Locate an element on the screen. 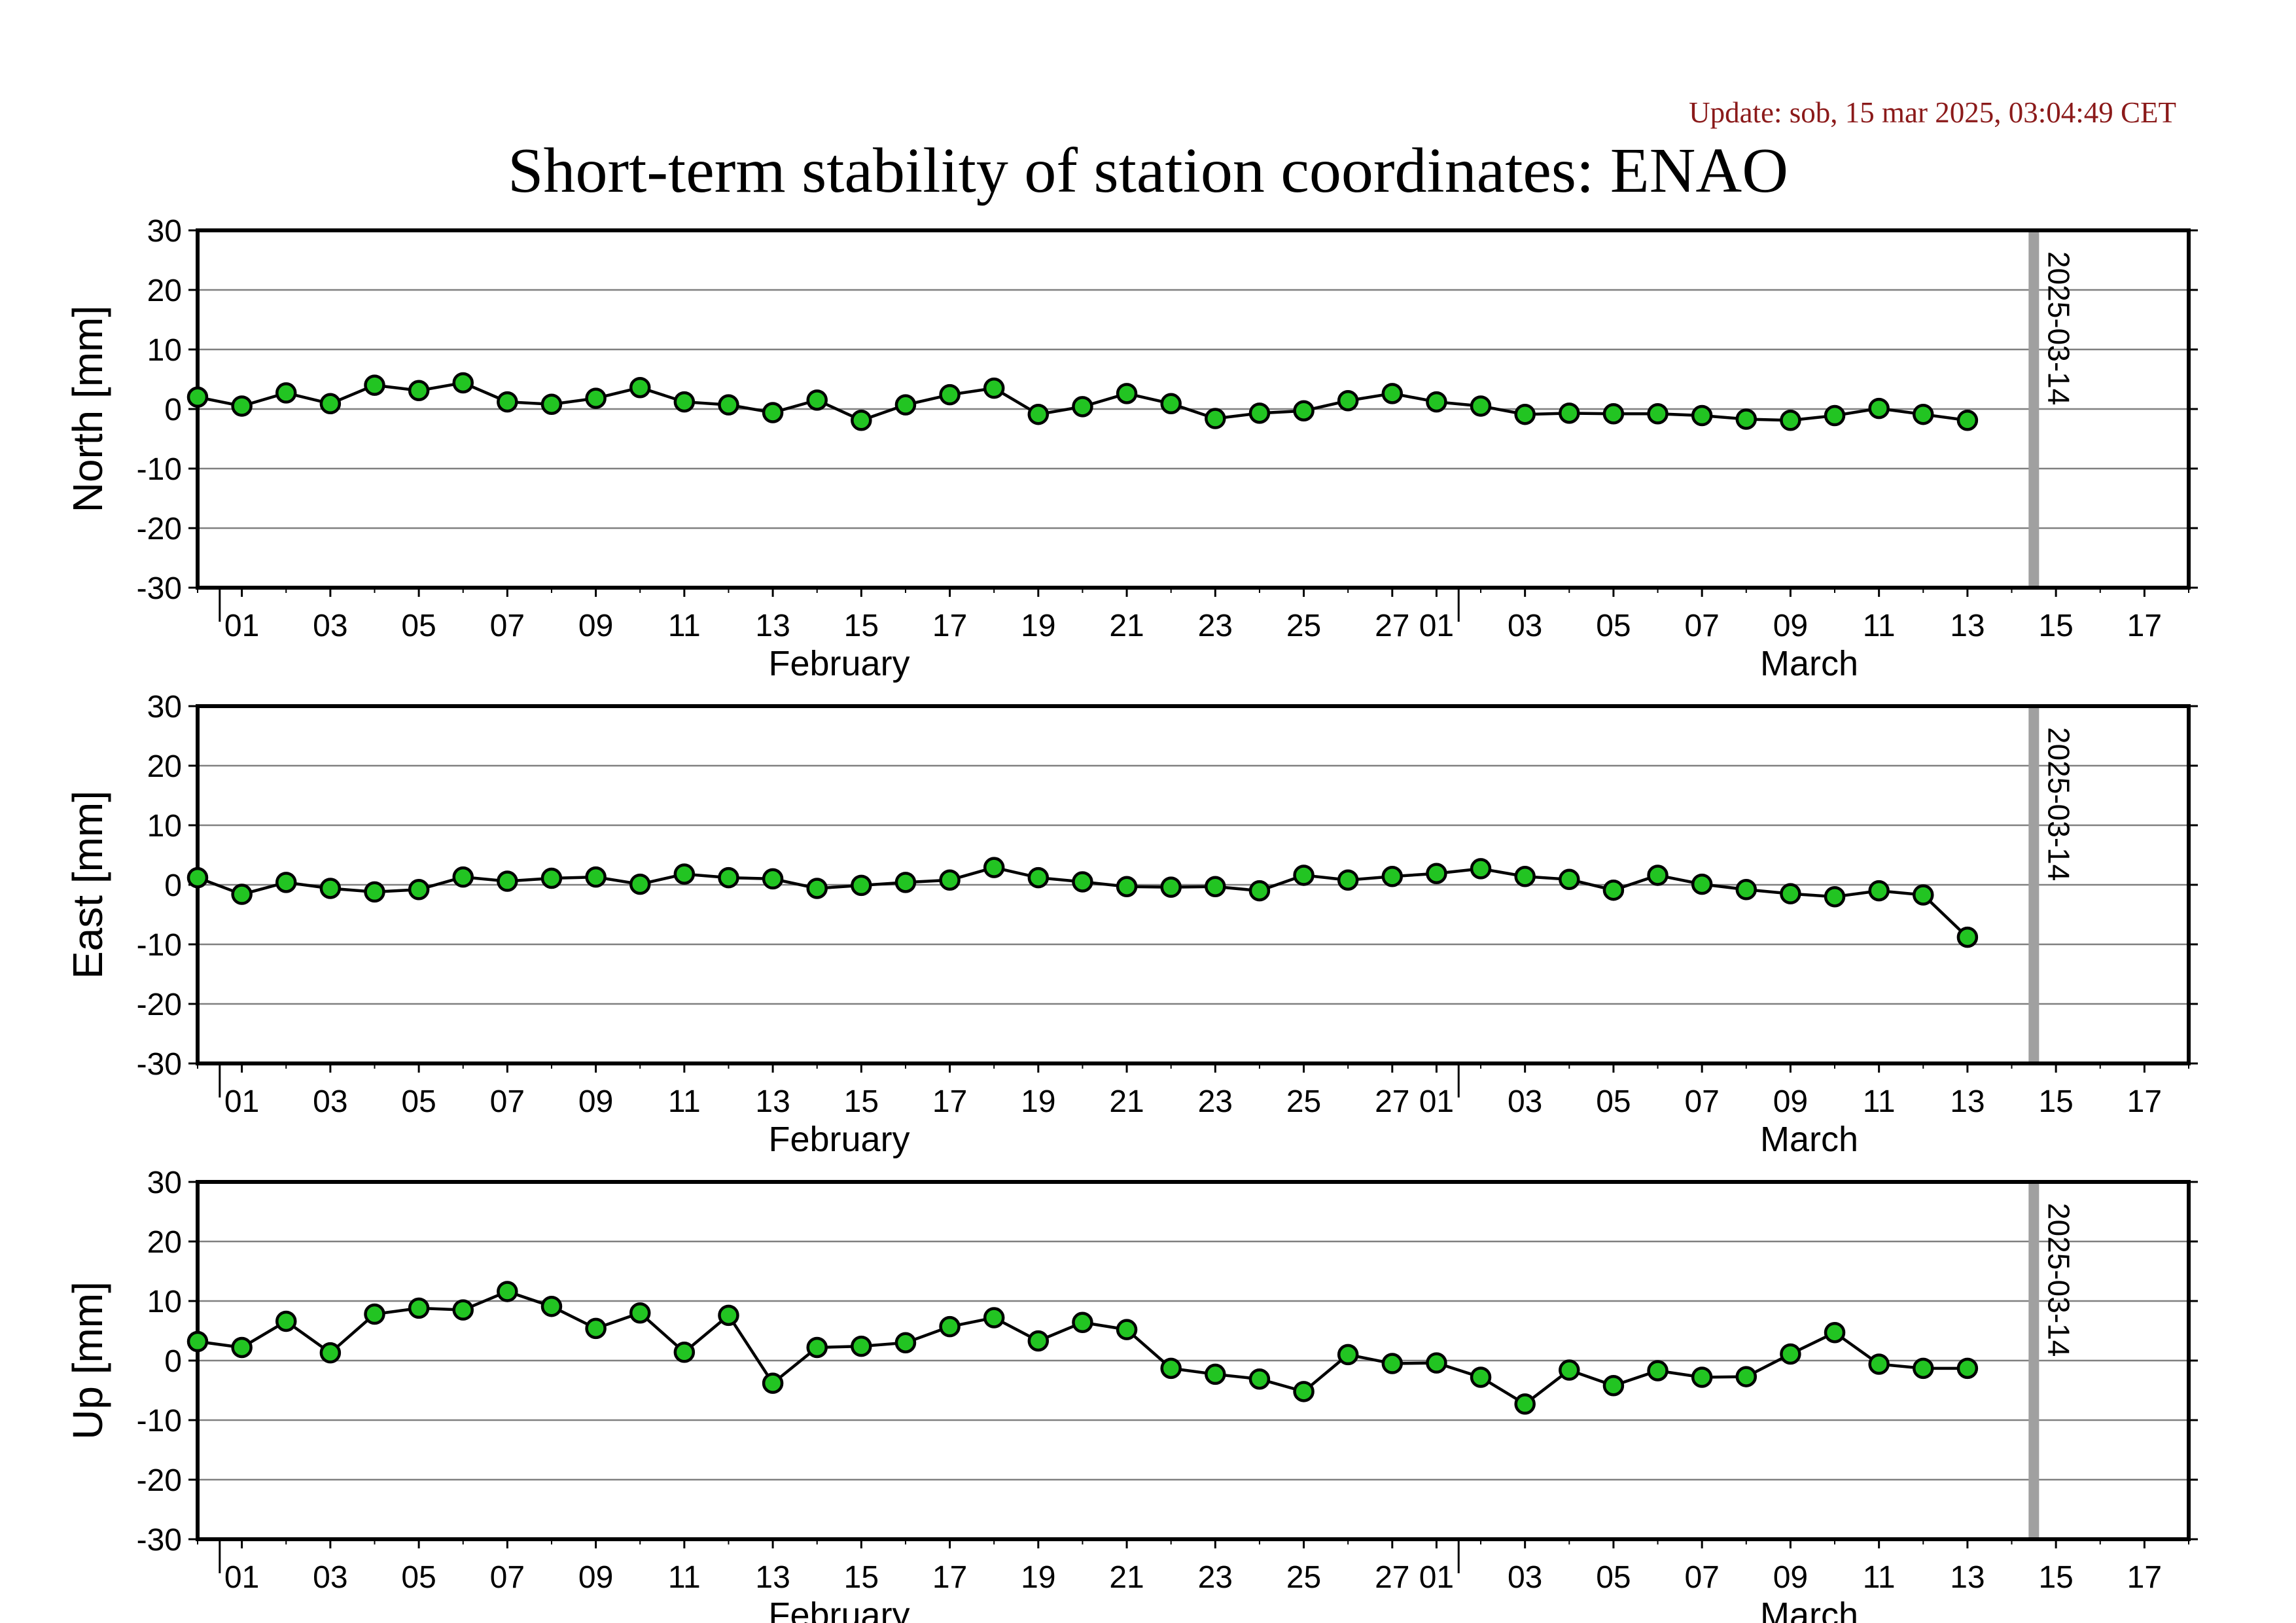 The height and width of the screenshot is (1623, 2296). y-axis-label: East [mm] is located at coordinates (87, 885).